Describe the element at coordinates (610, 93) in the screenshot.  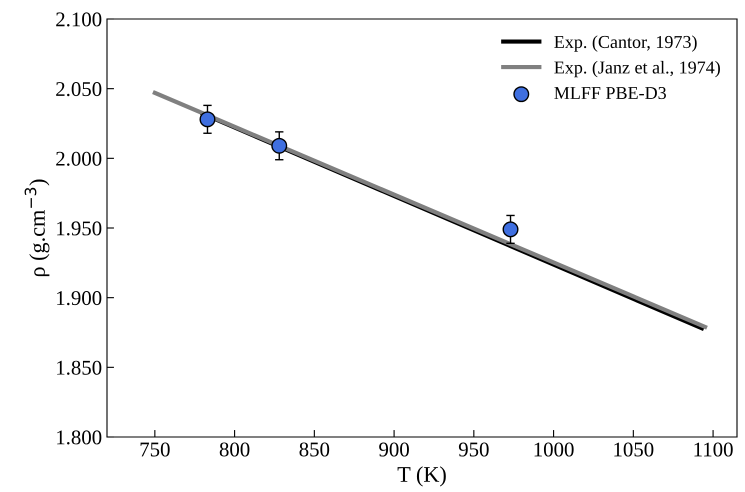
I see `legend-label: MLFF PBE-D3` at that location.